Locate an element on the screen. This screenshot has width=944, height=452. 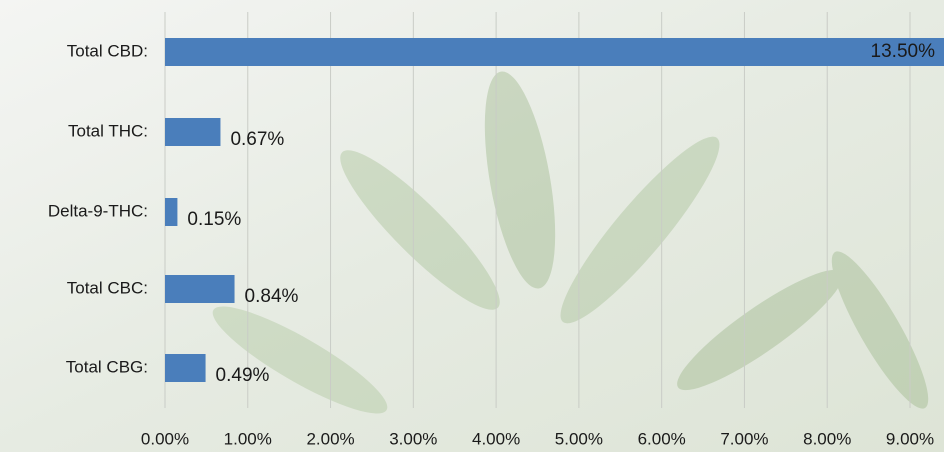
y-tick-label: Total CBG: is located at coordinates (107, 366).